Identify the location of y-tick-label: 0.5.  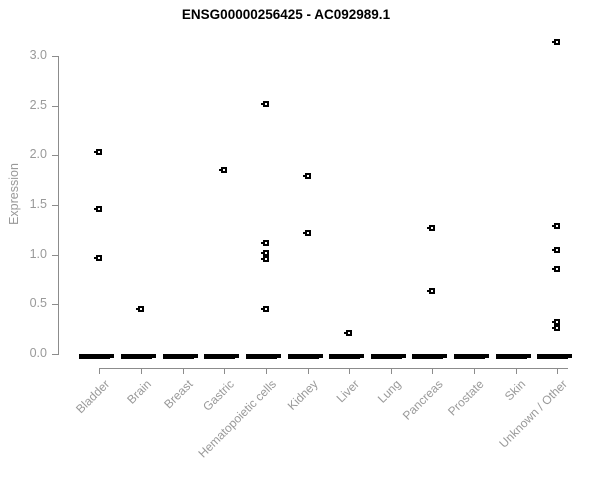
(38, 303).